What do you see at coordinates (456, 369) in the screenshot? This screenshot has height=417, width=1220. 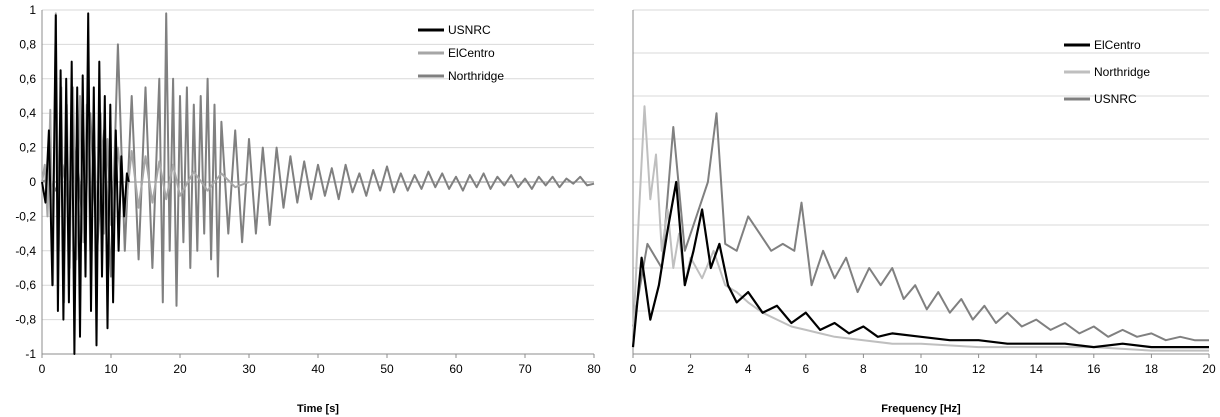 I see `x-tick-label: 60` at bounding box center [456, 369].